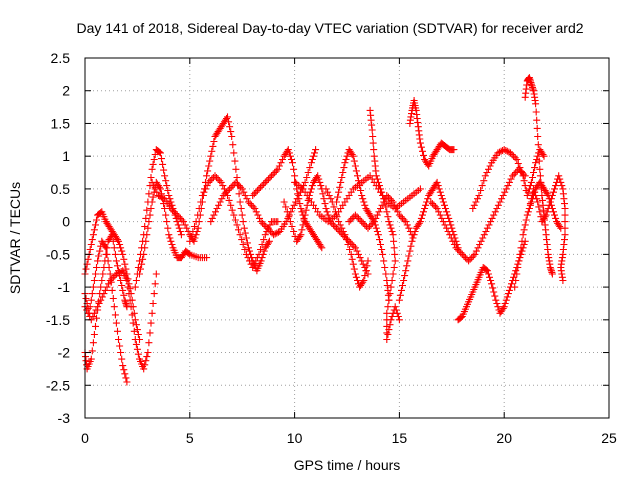 This screenshot has width=640, height=480. What do you see at coordinates (61, 189) in the screenshot?
I see `y-tick-label: 0.5` at bounding box center [61, 189].